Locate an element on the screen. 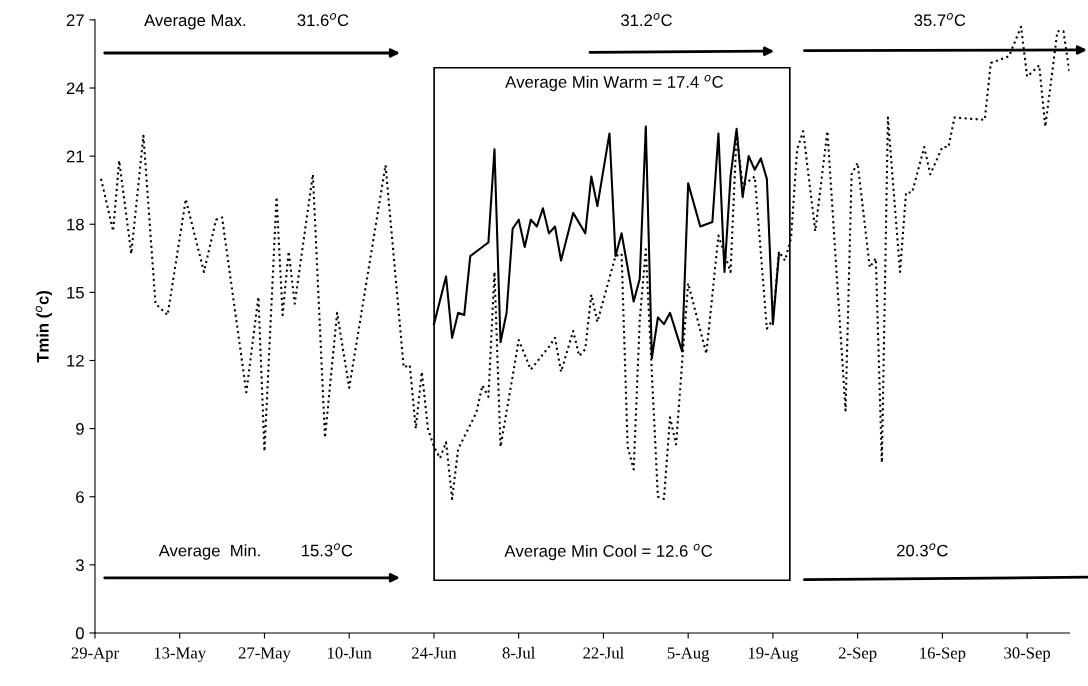  annotation: Average Min. is located at coordinates (209, 552).